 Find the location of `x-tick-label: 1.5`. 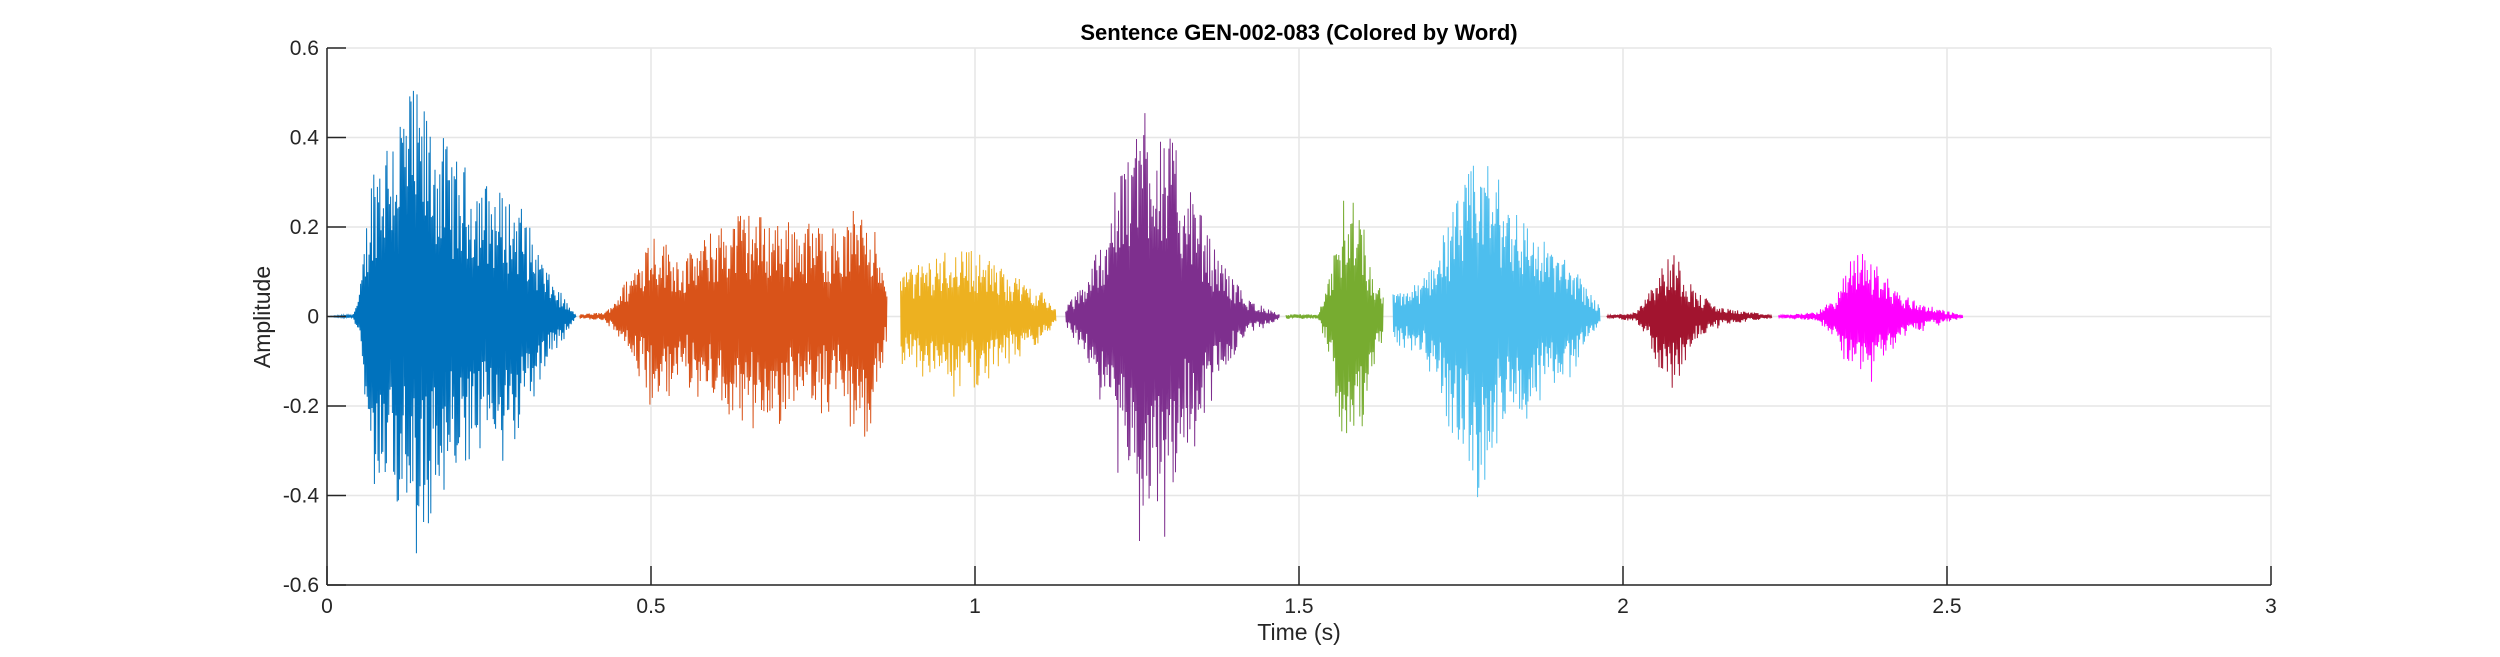

x-tick-label: 1.5 is located at coordinates (1298, 606).